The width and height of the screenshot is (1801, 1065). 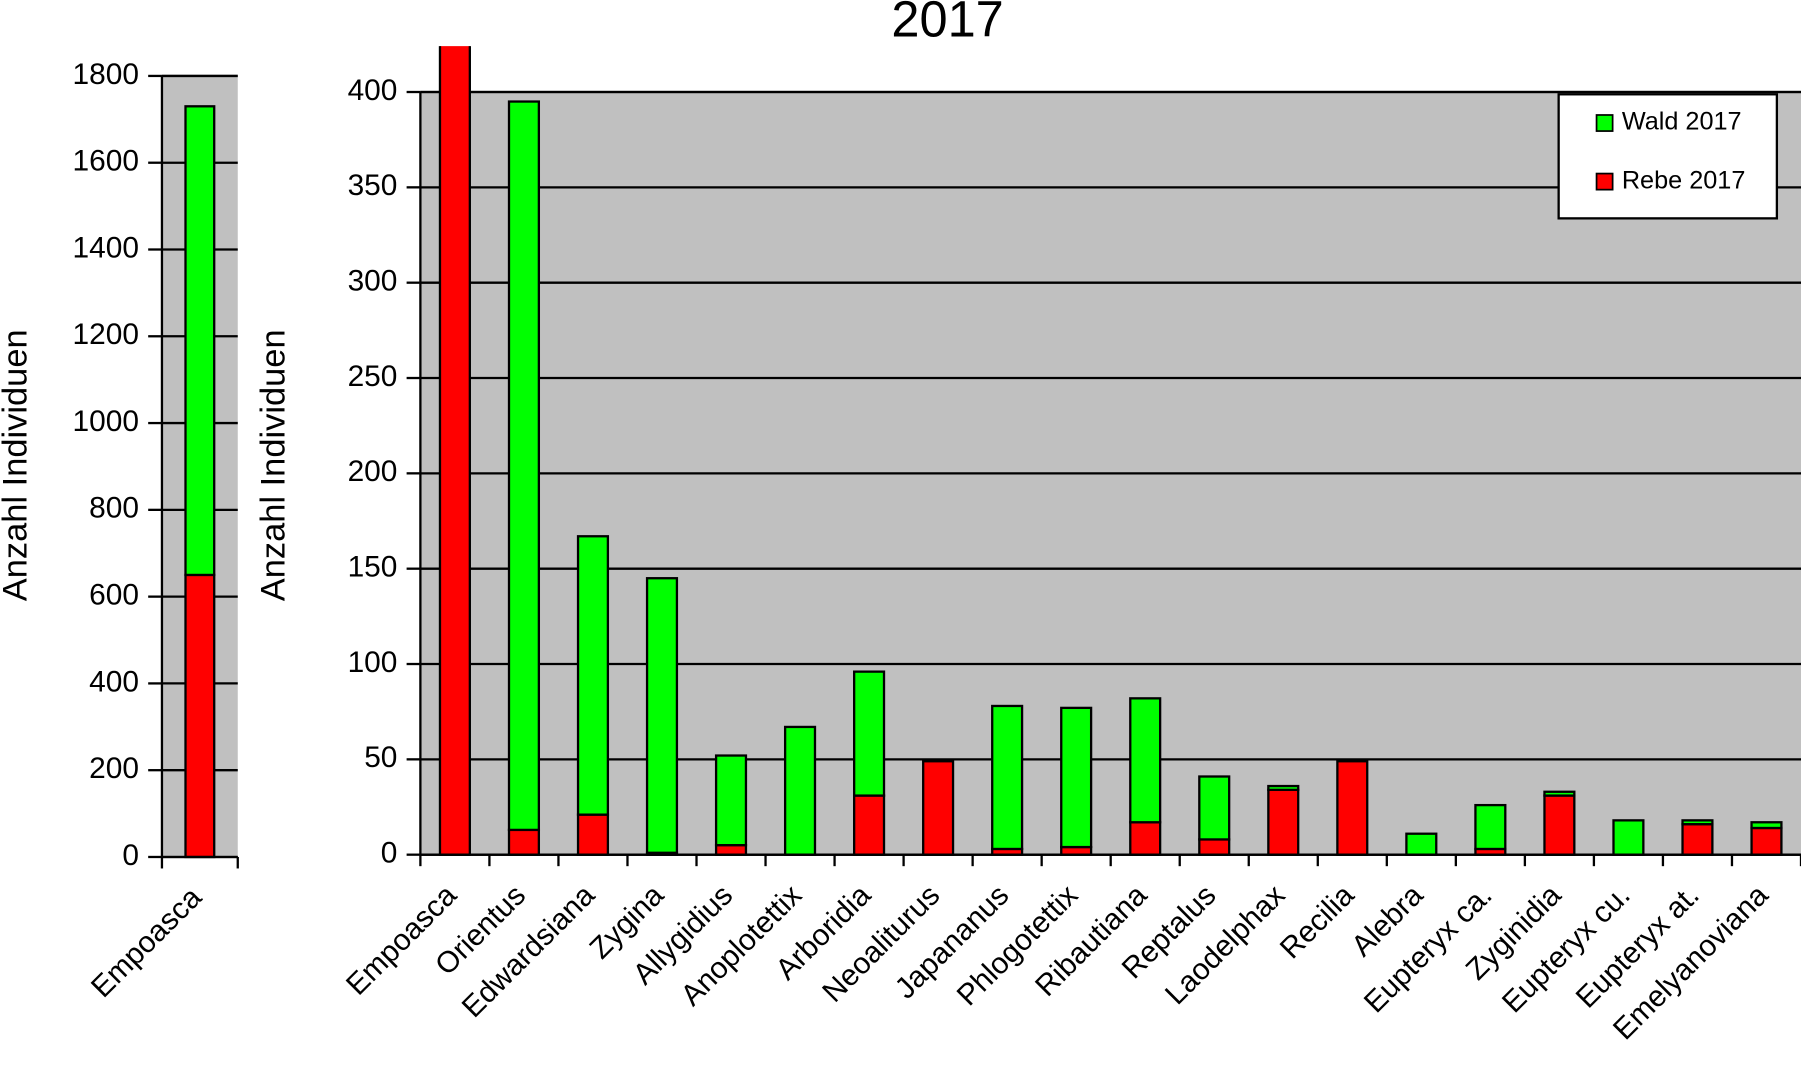 I want to click on bars, so click(x=200, y=482).